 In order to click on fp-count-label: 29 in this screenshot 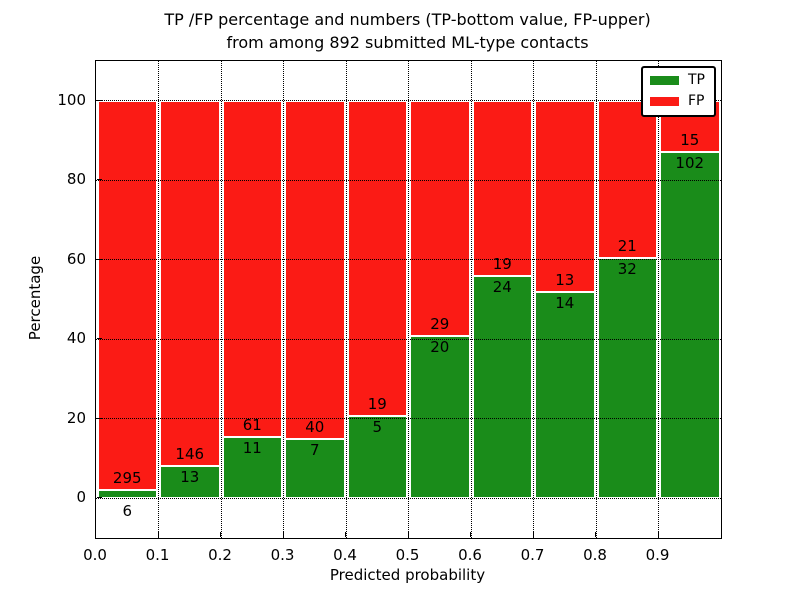, I will do `click(440, 324)`.